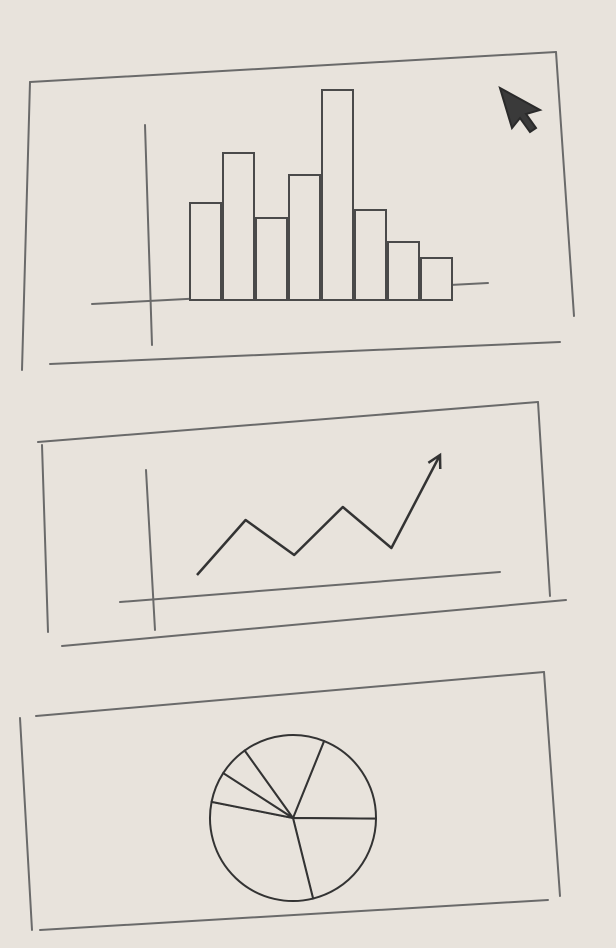 The image size is (616, 948). I want to click on arrow-head, so click(434, 461).